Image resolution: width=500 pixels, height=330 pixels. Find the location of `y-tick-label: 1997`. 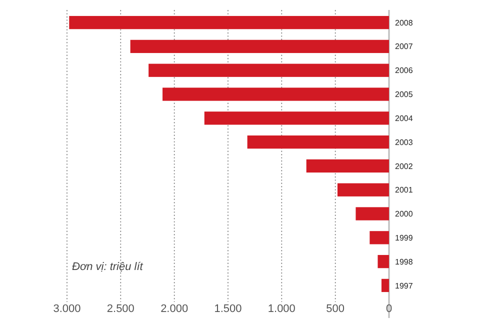

y-tick-label: 1997 is located at coordinates (404, 285).